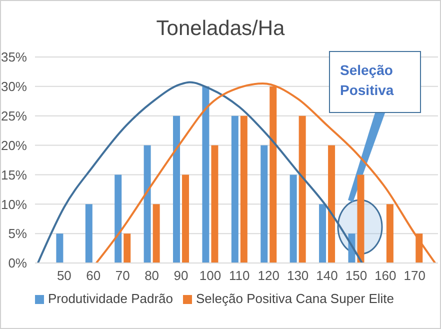  What do you see at coordinates (110, 298) in the screenshot?
I see `legend-label: Produtividade Padrão` at bounding box center [110, 298].